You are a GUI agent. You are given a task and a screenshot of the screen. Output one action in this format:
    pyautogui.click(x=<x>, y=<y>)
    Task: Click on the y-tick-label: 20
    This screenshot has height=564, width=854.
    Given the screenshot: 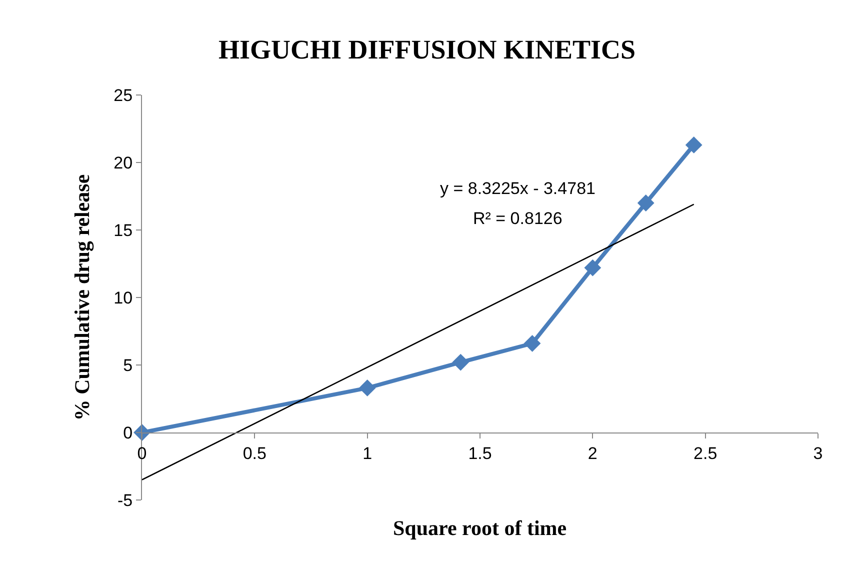 What is the action you would take?
    pyautogui.click(x=123, y=162)
    